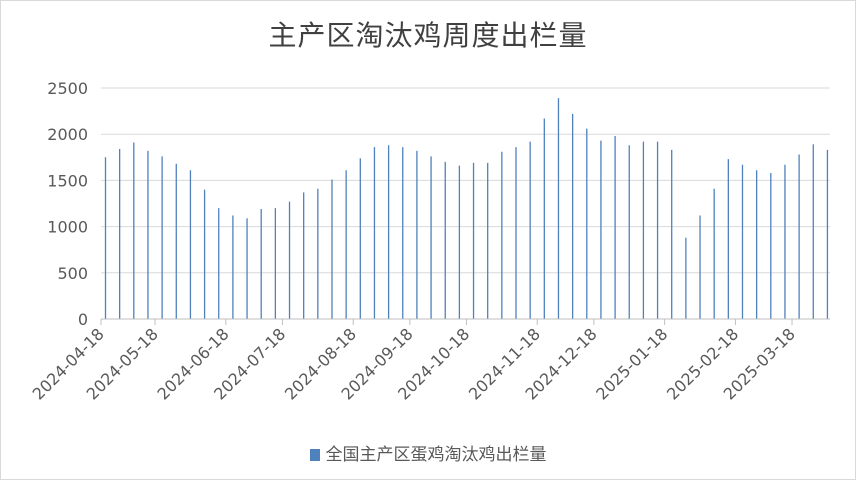 Image resolution: width=856 pixels, height=480 pixels. What do you see at coordinates (67, 227) in the screenshot?
I see `y-tick-label: 1000` at bounding box center [67, 227].